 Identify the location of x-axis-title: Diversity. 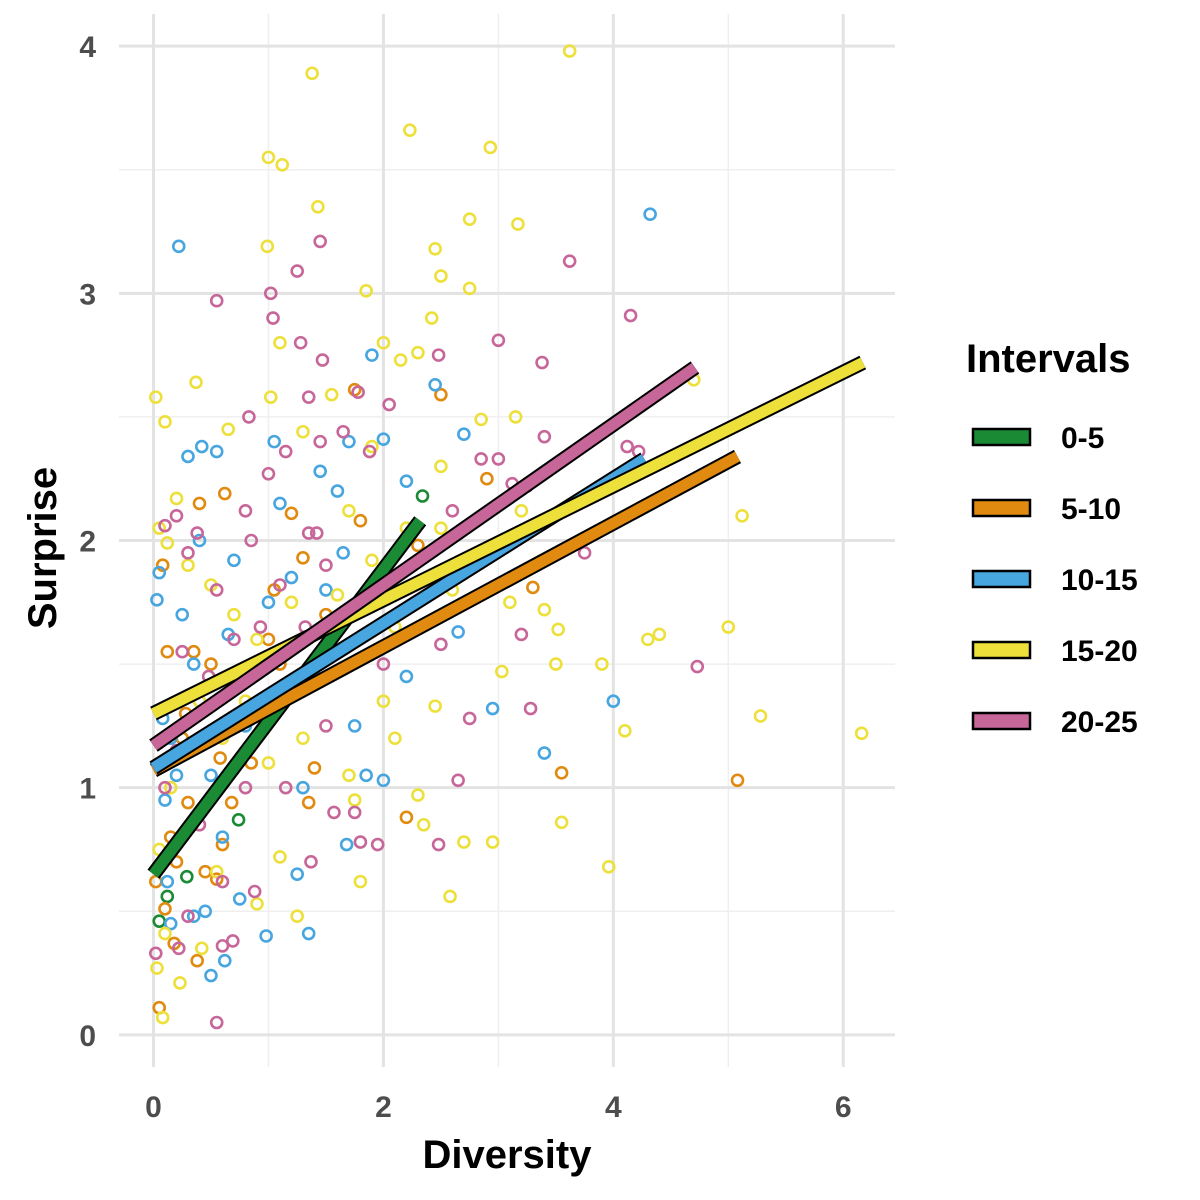
(508, 1155).